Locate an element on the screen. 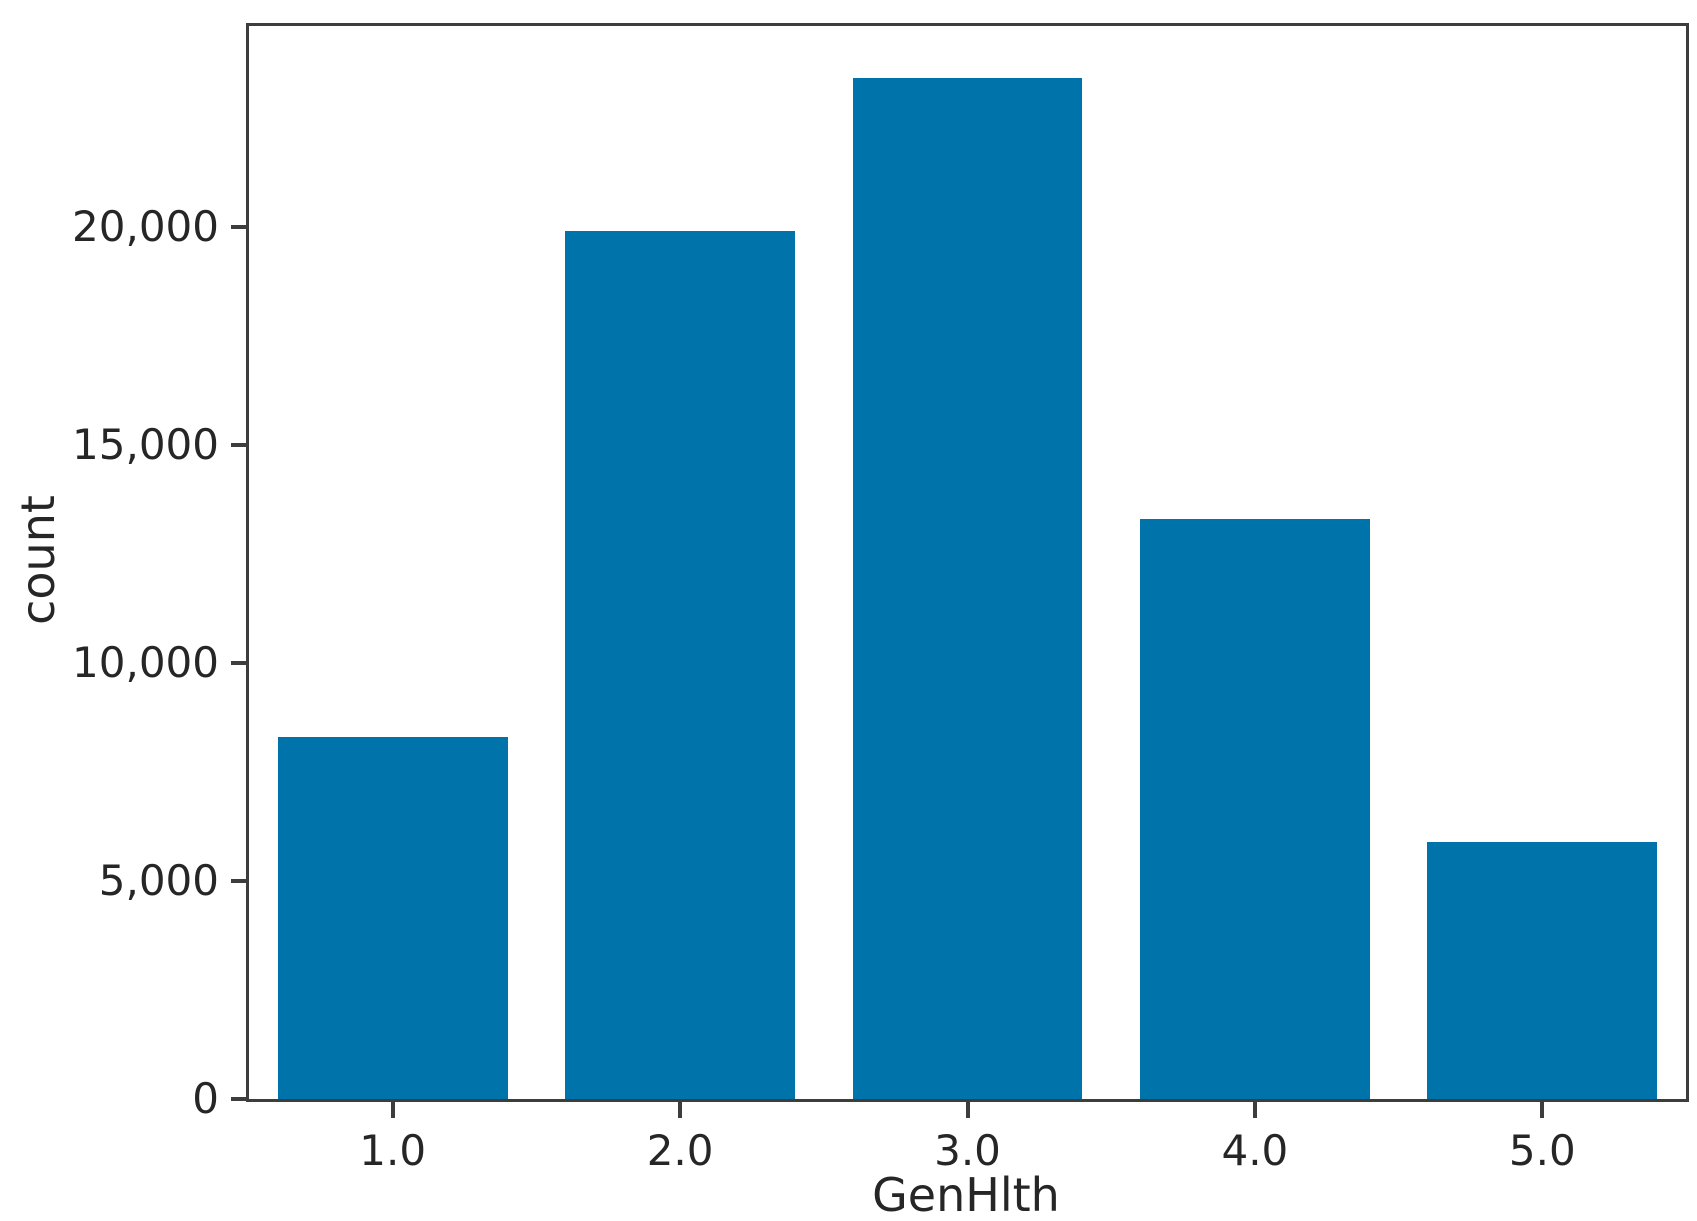 The height and width of the screenshot is (1221, 1697). y-tick-label: 0 is located at coordinates (205, 1098).